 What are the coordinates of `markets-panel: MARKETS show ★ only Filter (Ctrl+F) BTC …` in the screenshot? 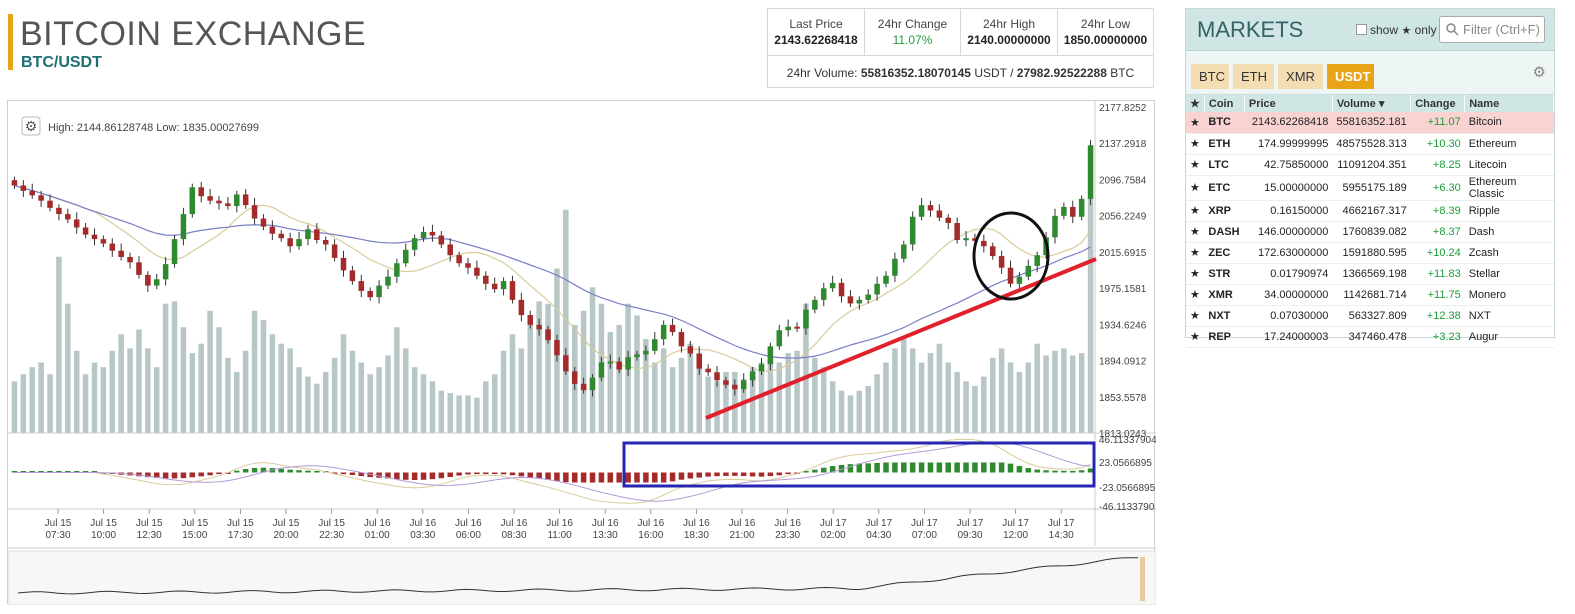 It's located at (1370, 178).